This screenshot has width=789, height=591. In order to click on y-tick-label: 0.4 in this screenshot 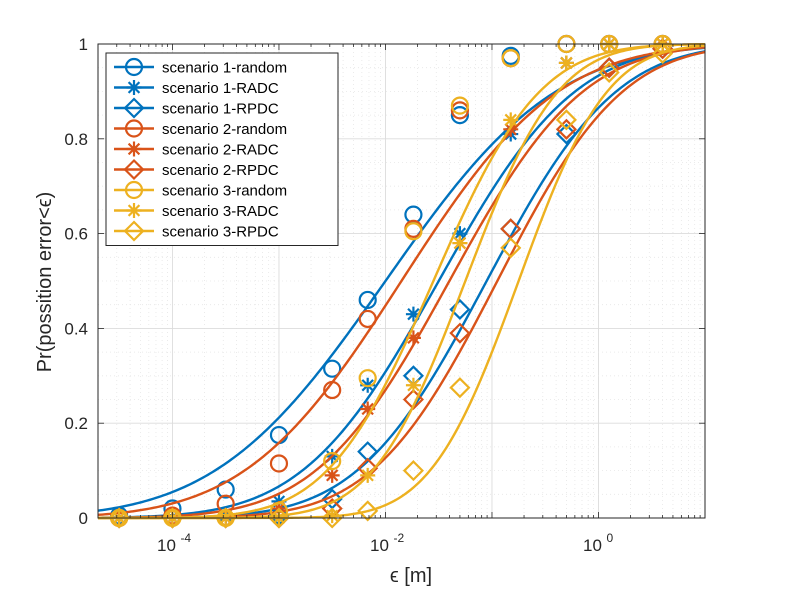, I will do `click(76, 328)`.